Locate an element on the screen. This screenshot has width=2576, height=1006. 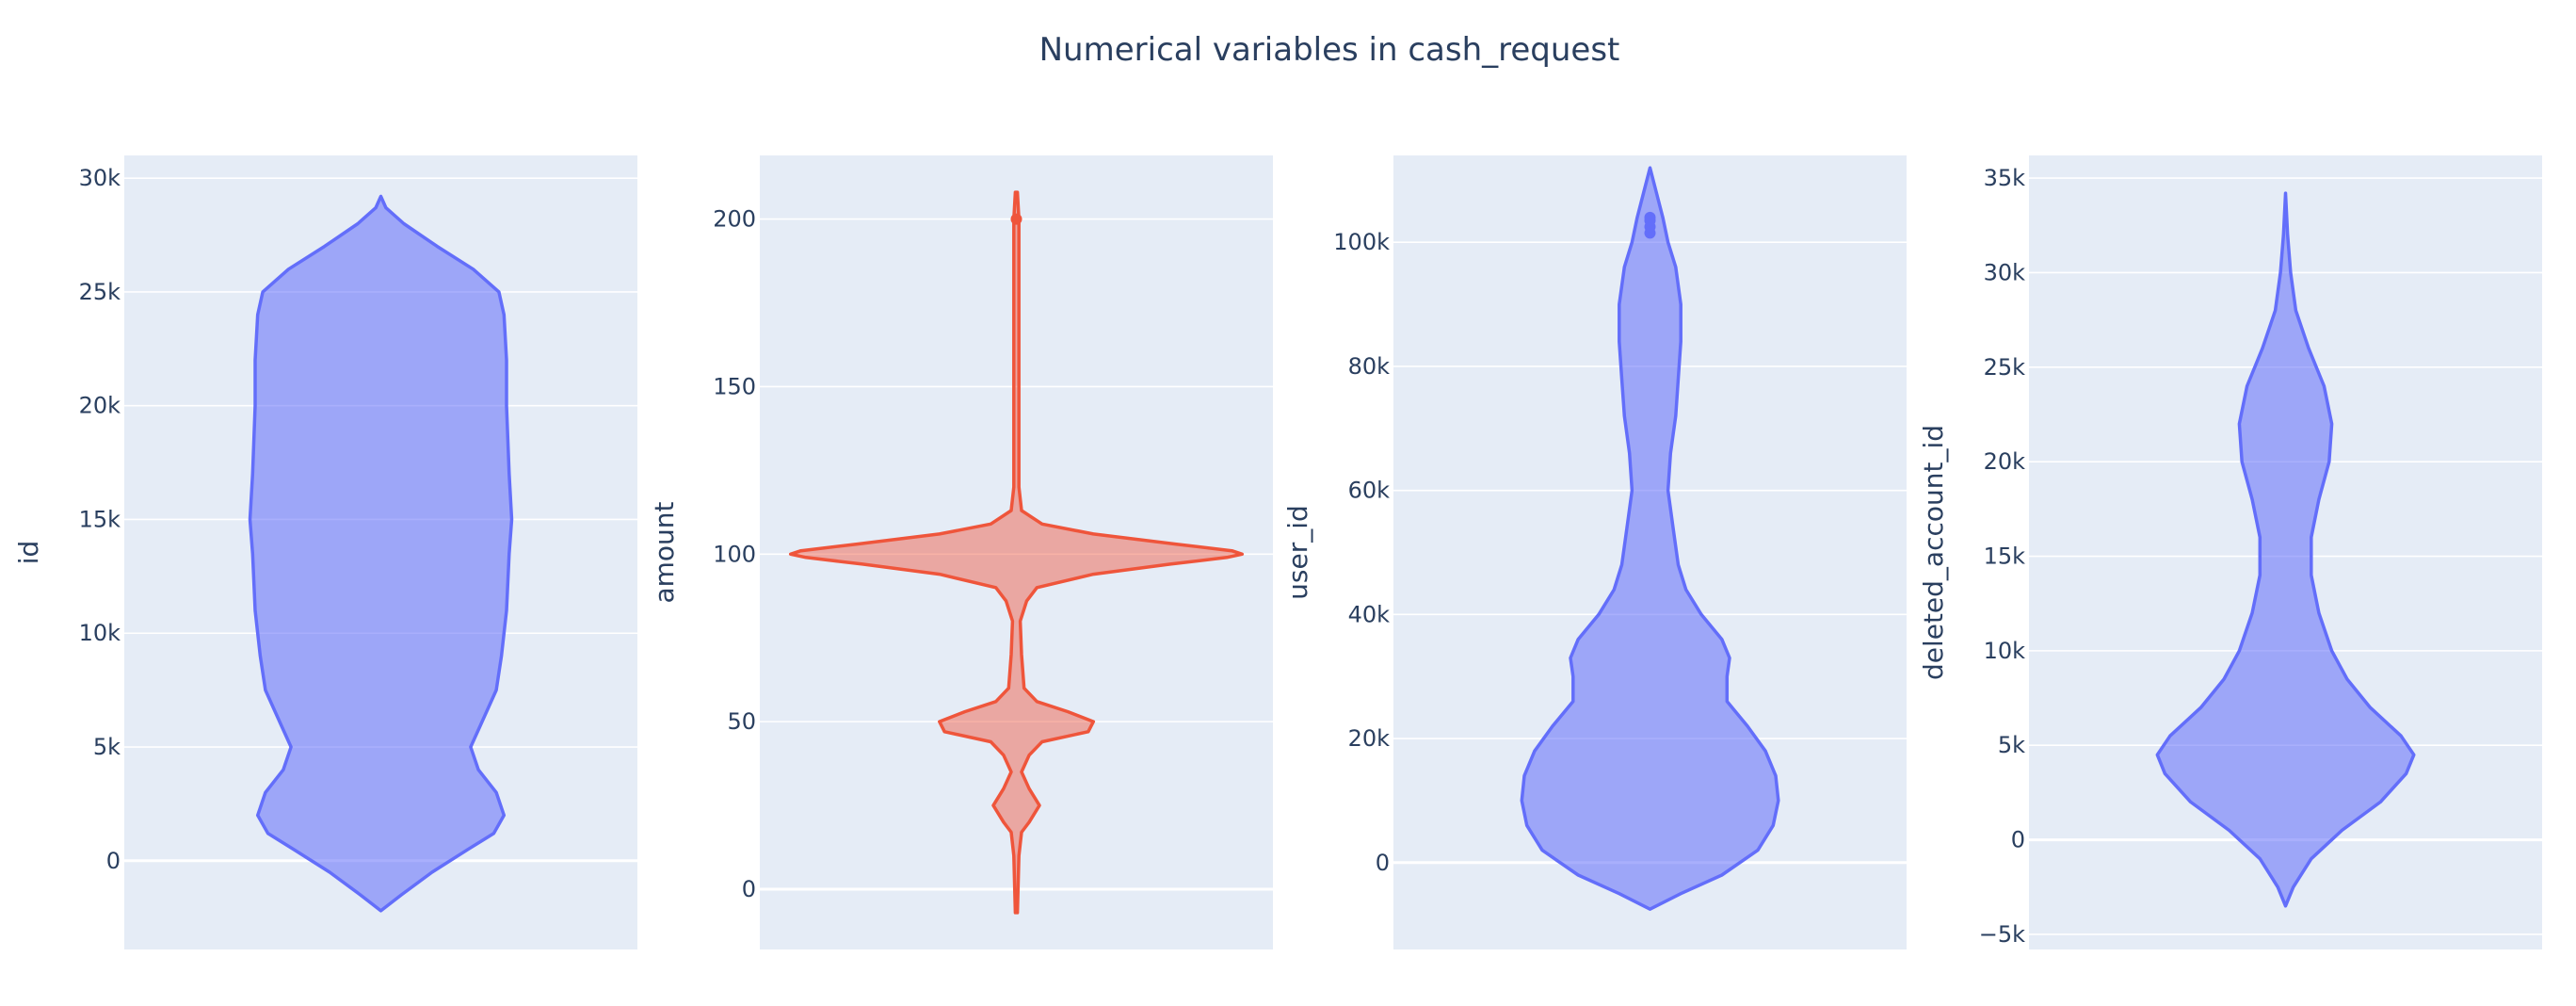
y-tick-label: 100 is located at coordinates (734, 554).